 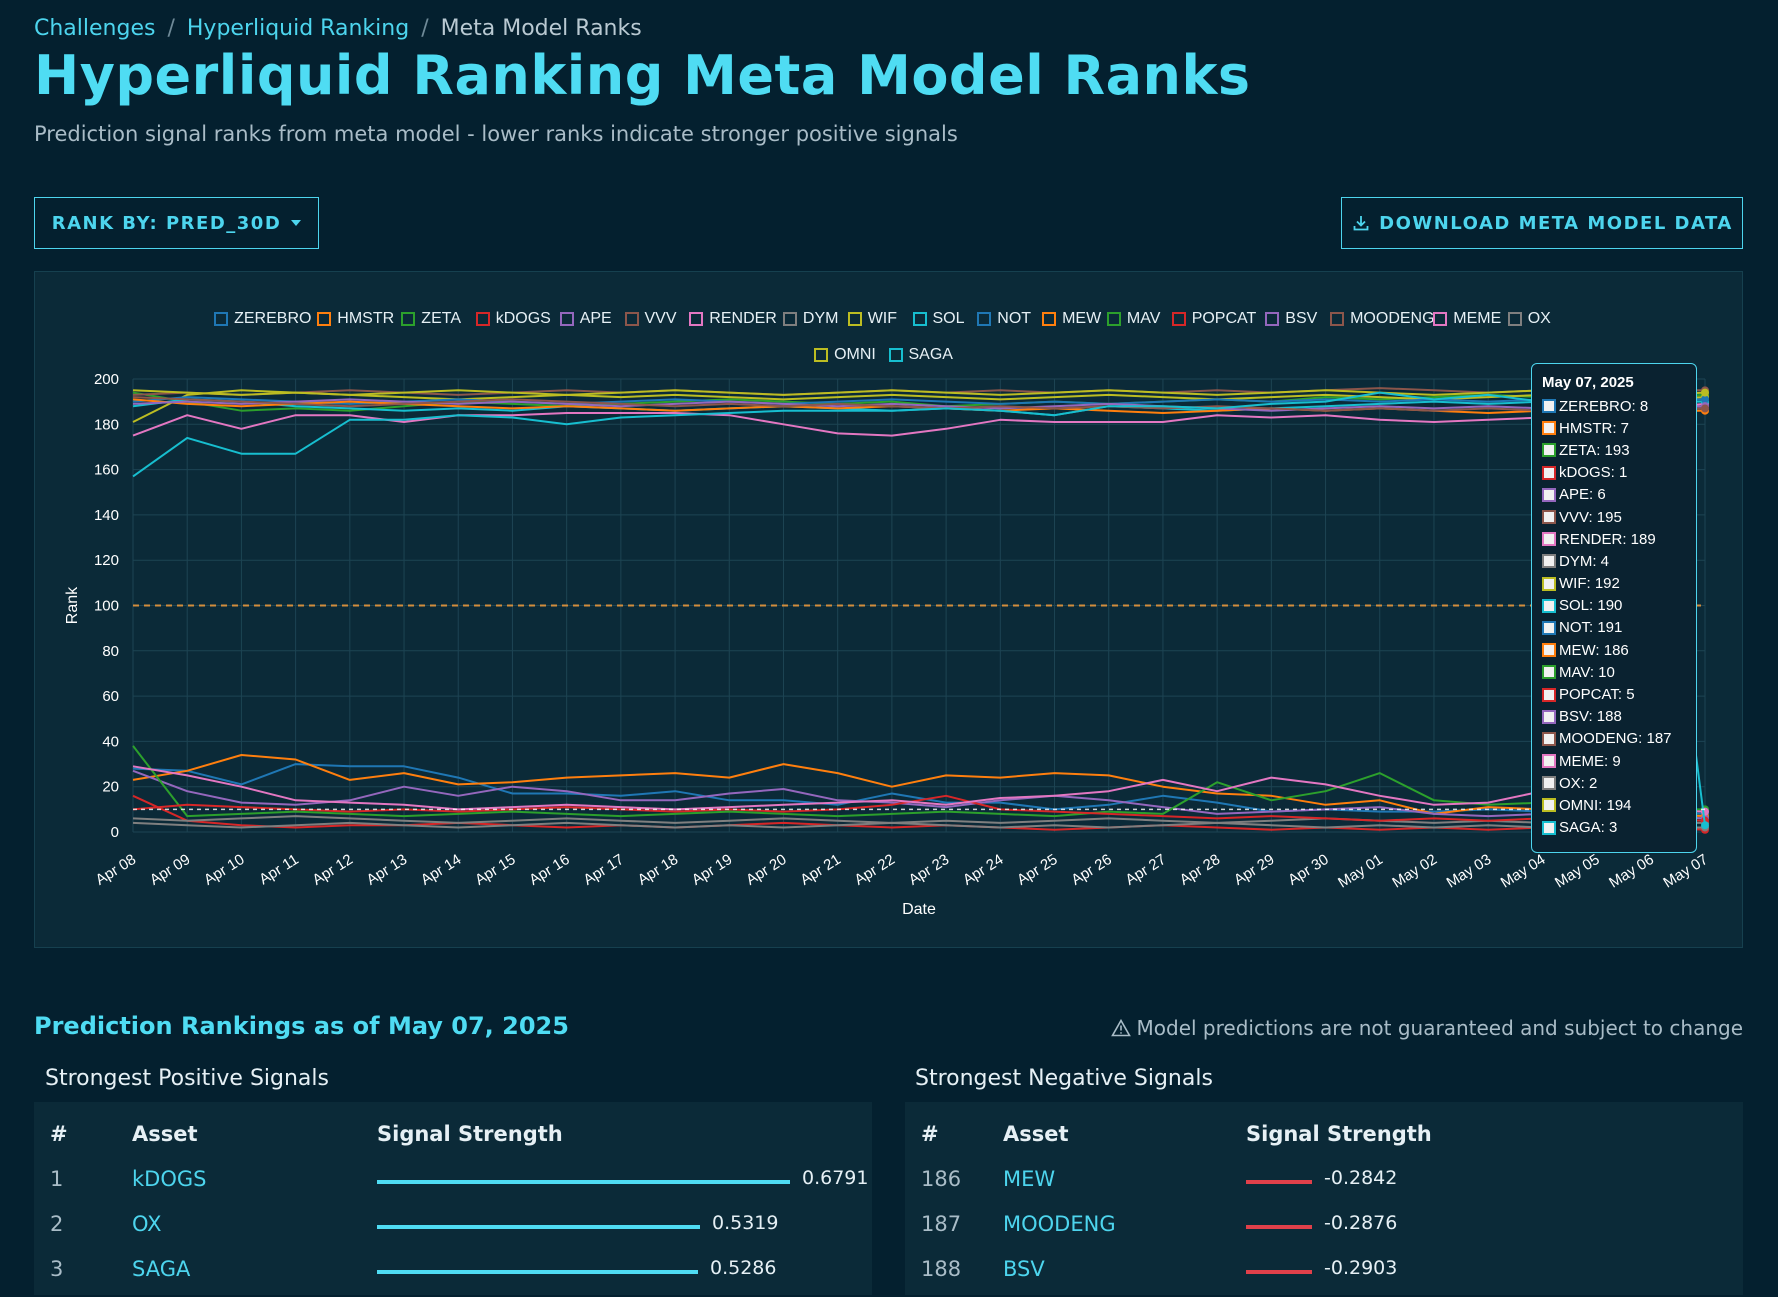 I want to click on legend-item-zerebro: ZEREBRO, so click(x=262, y=319).